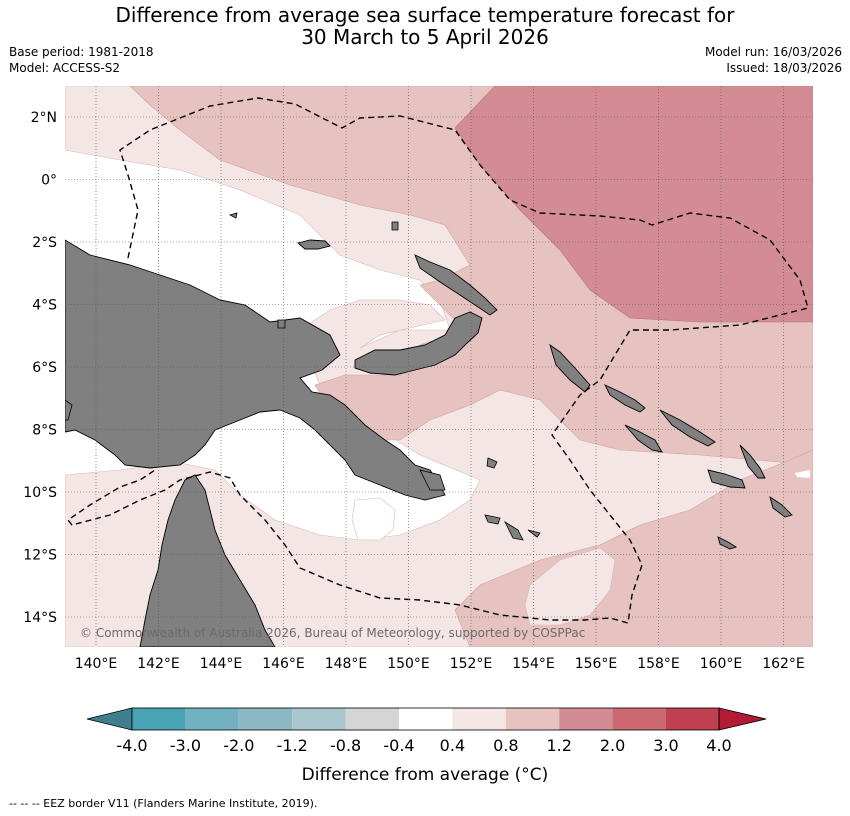 This screenshot has width=850, height=816. Describe the element at coordinates (81, 52) in the screenshot. I see `base-period: Base period: 1981-2018` at that location.